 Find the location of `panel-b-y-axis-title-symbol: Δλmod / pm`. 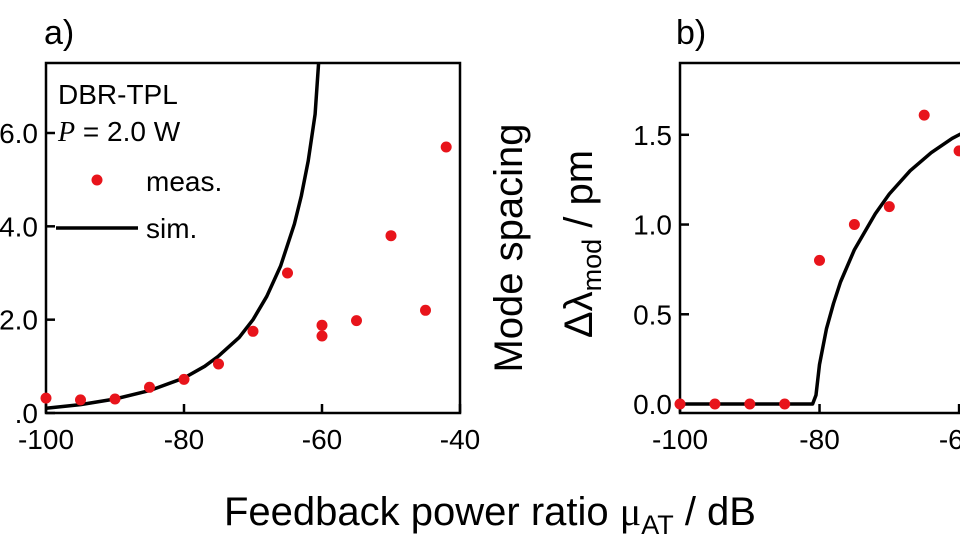

panel-b-y-axis-title-symbol: Δλmod / pm is located at coordinates (582, 244).